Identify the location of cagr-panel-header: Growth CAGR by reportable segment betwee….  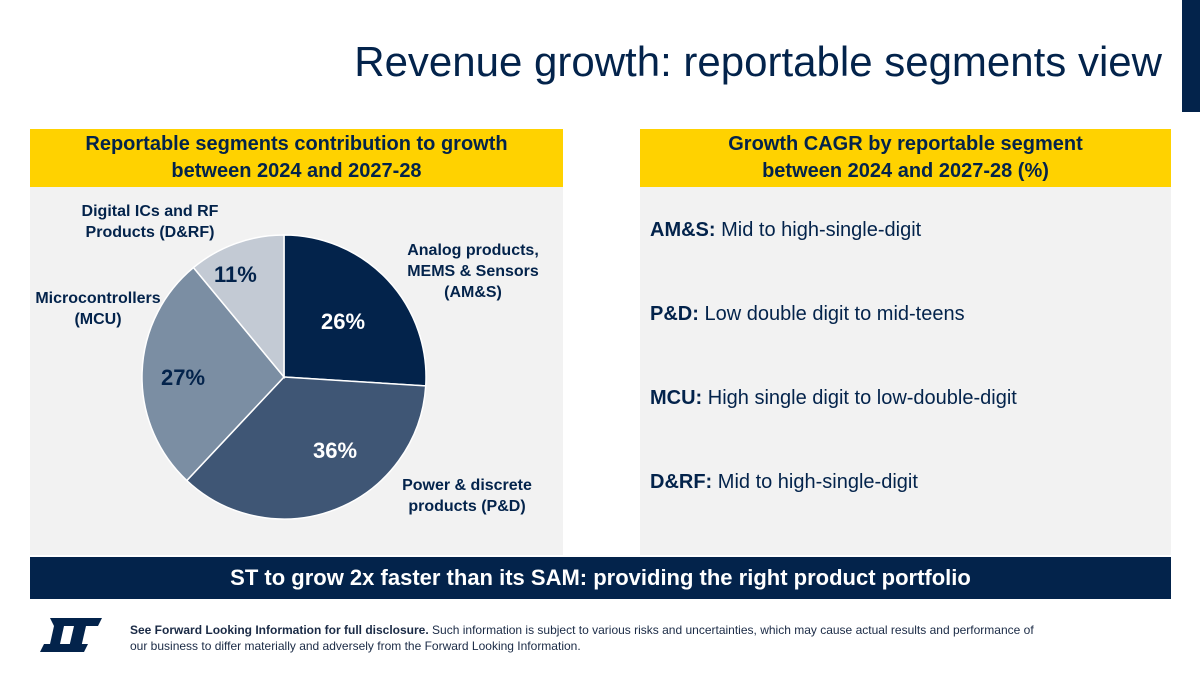
(905, 158).